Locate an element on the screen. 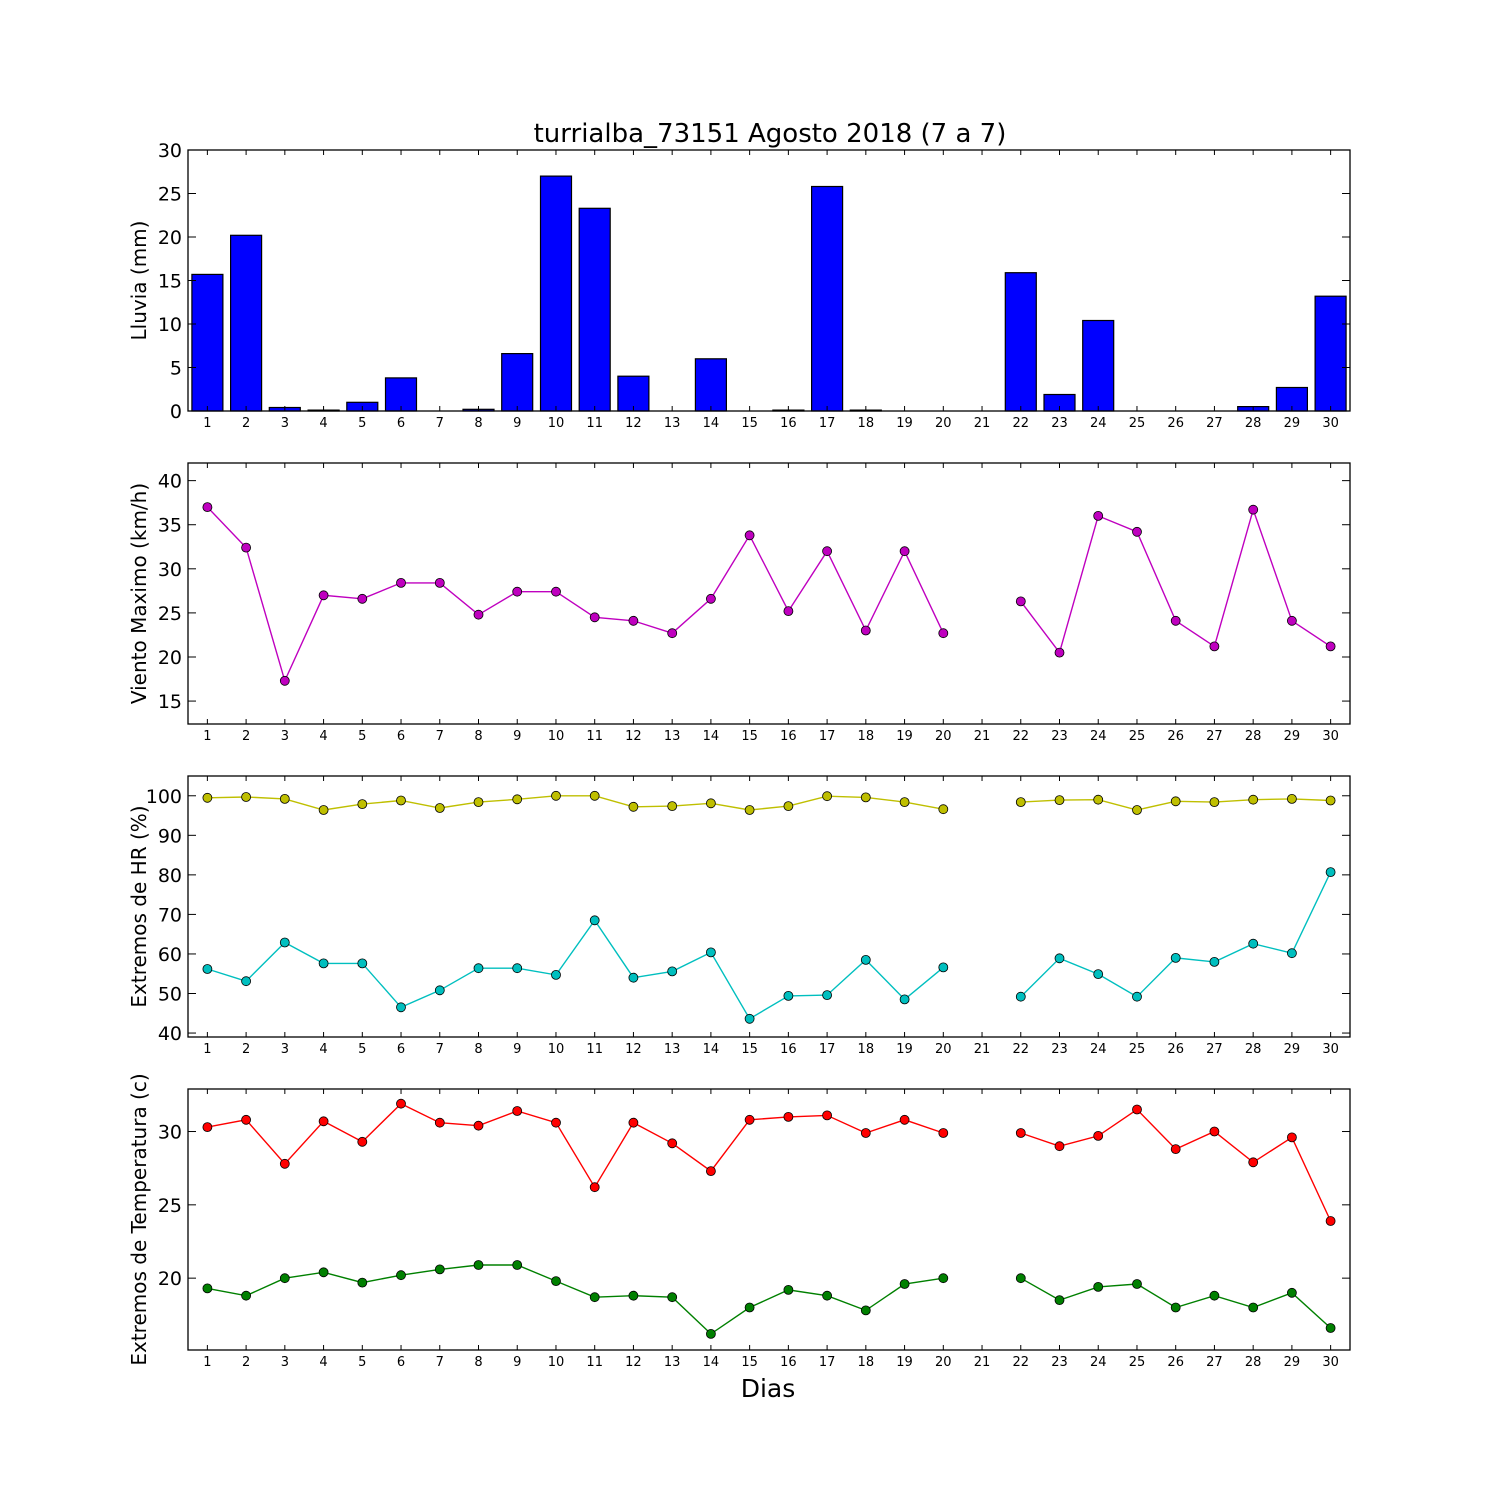 The height and width of the screenshot is (1500, 1500). y-tick-label: 5 is located at coordinates (176, 369).